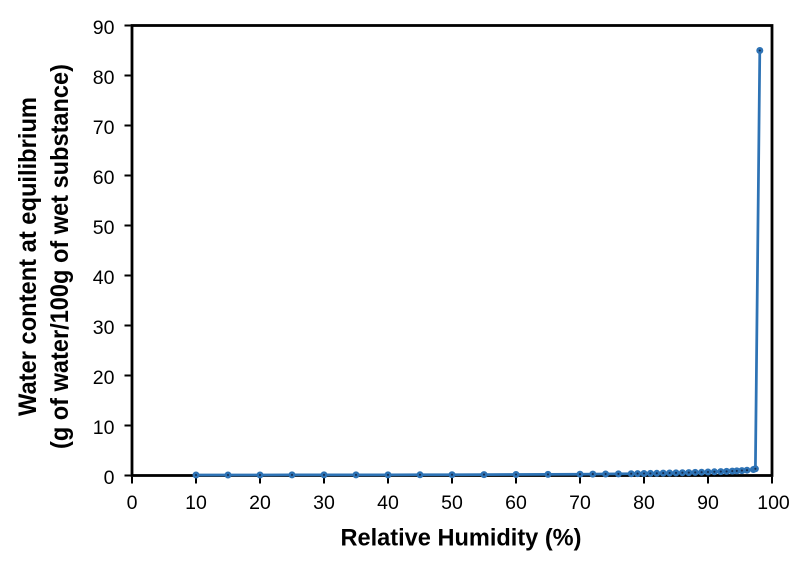 This screenshot has width=799, height=571. What do you see at coordinates (28, 256) in the screenshot?
I see `svg-text: Water content at equilibrium` at bounding box center [28, 256].